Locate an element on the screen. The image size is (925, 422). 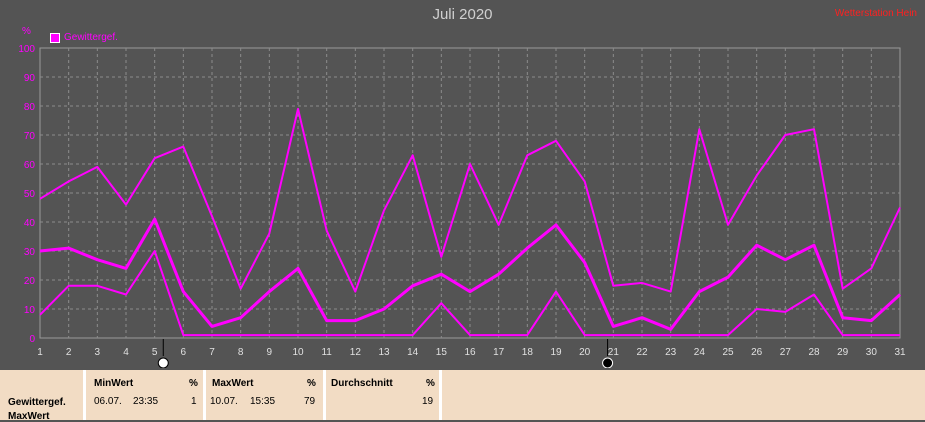
minwert-value: 1 is located at coordinates (194, 401).